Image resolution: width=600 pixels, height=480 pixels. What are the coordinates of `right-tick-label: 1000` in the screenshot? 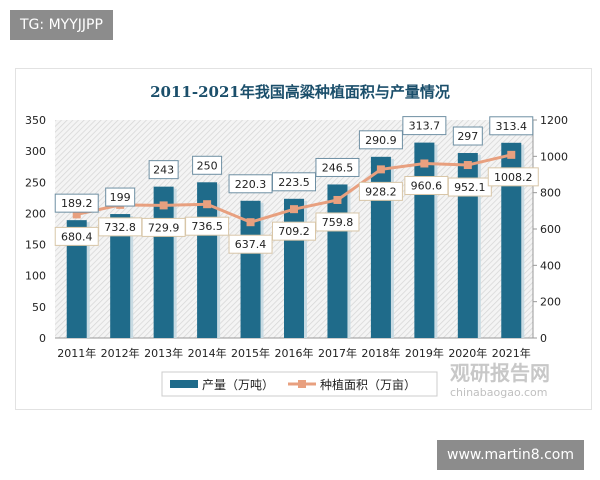 It's located at (554, 156).